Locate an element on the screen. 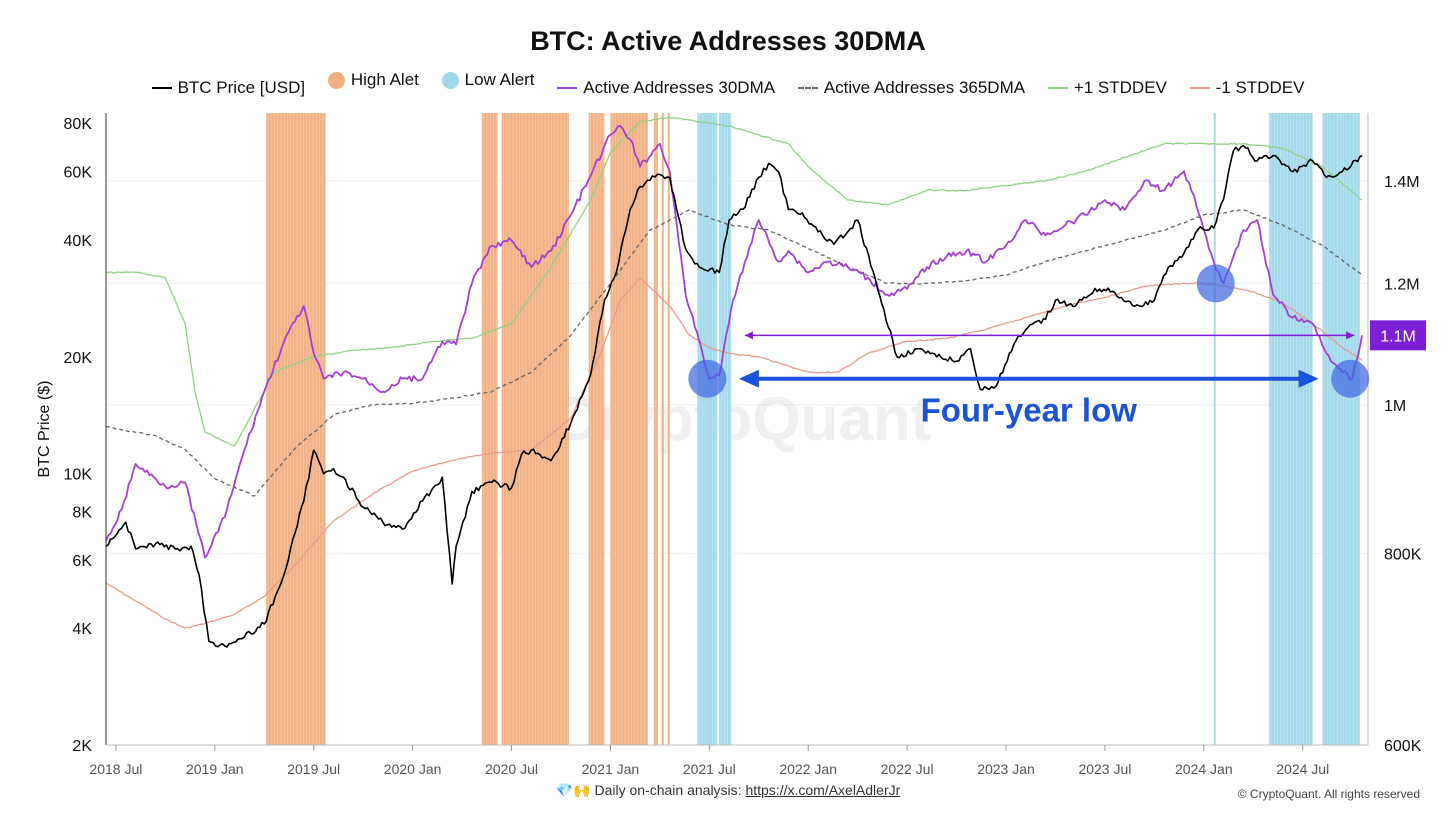  legend-high-alert-swatch is located at coordinates (336, 80).